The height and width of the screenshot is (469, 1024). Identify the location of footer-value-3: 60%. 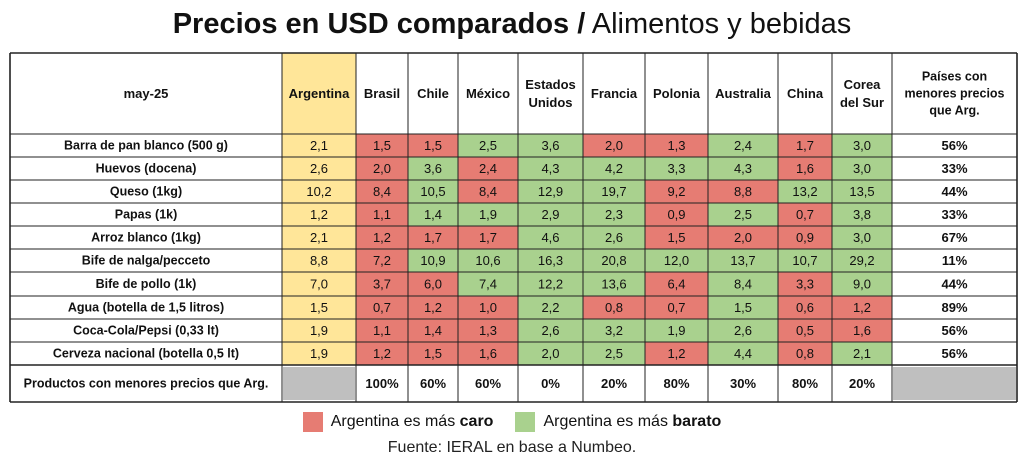
(488, 383).